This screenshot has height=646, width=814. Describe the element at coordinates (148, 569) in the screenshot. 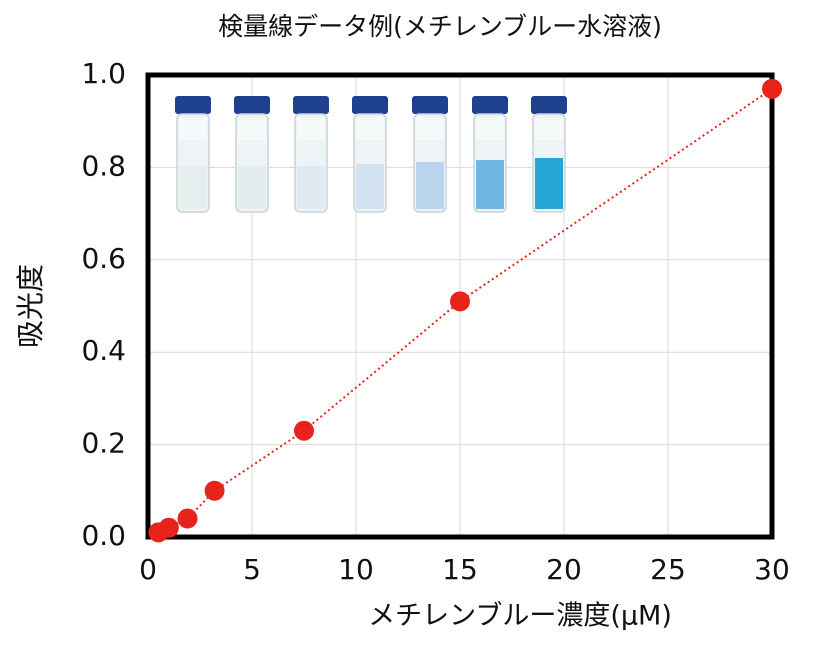

I see `x-tick-label: 0` at that location.